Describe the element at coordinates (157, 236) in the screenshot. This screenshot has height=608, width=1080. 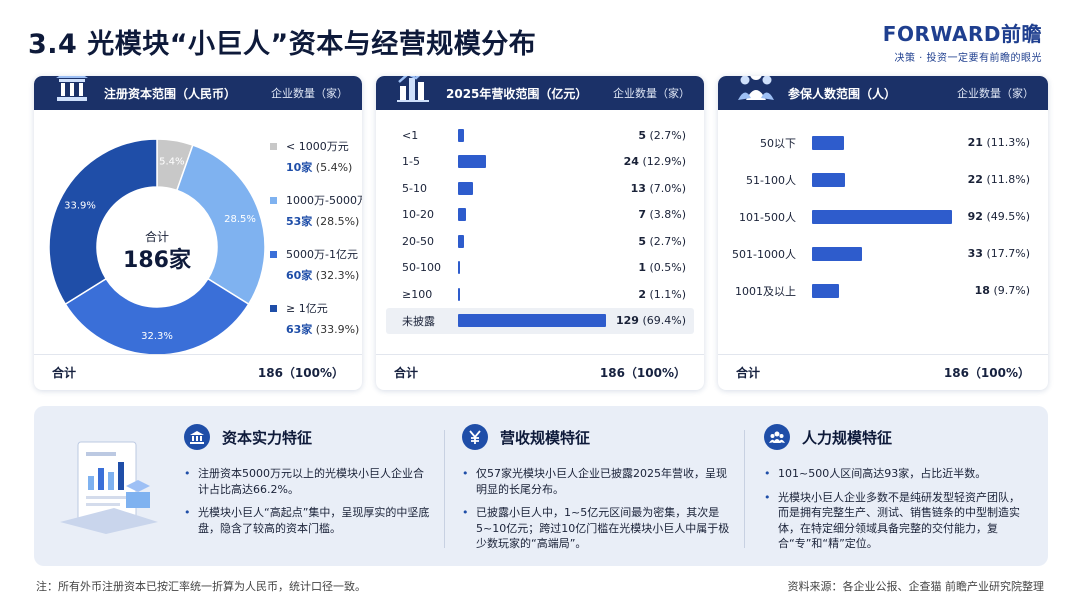
I see `donut-center-label: 合计` at that location.